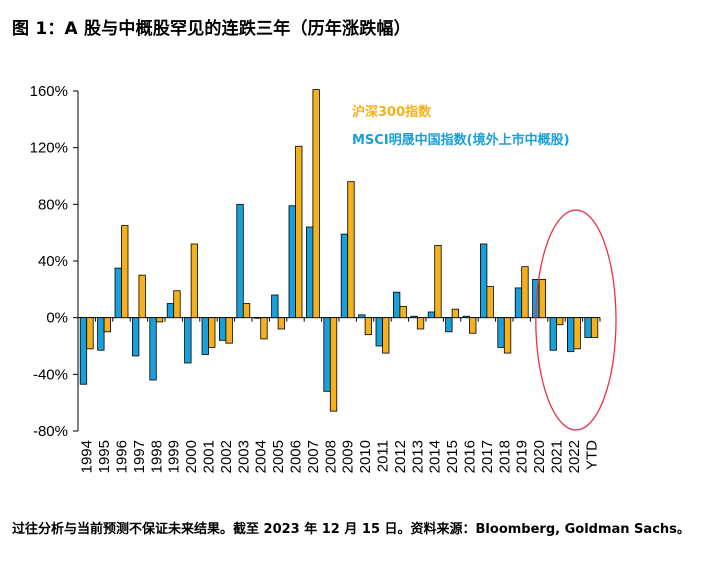  Describe the element at coordinates (504, 456) in the screenshot. I see `x-tick-label: 2018` at that location.